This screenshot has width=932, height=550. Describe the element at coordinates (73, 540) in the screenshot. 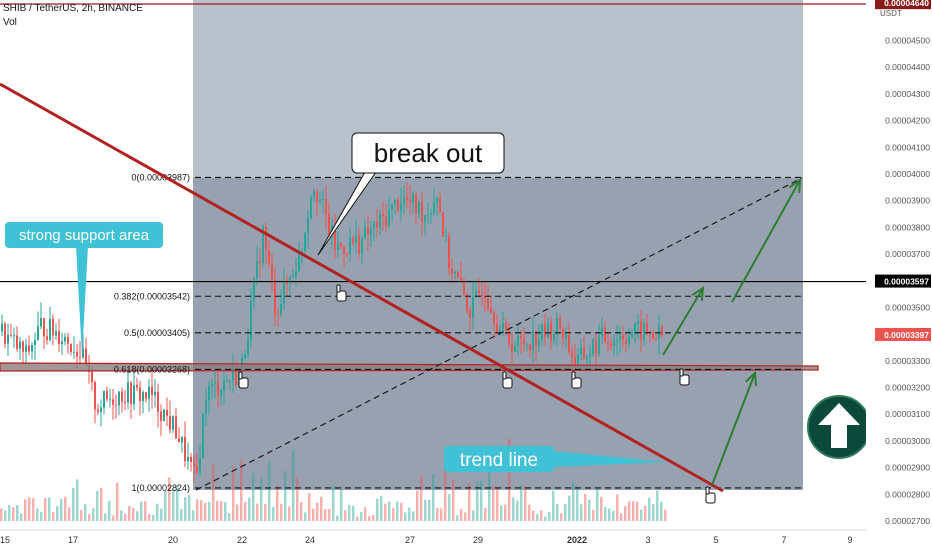

I see `time-tick-label: 17` at that location.